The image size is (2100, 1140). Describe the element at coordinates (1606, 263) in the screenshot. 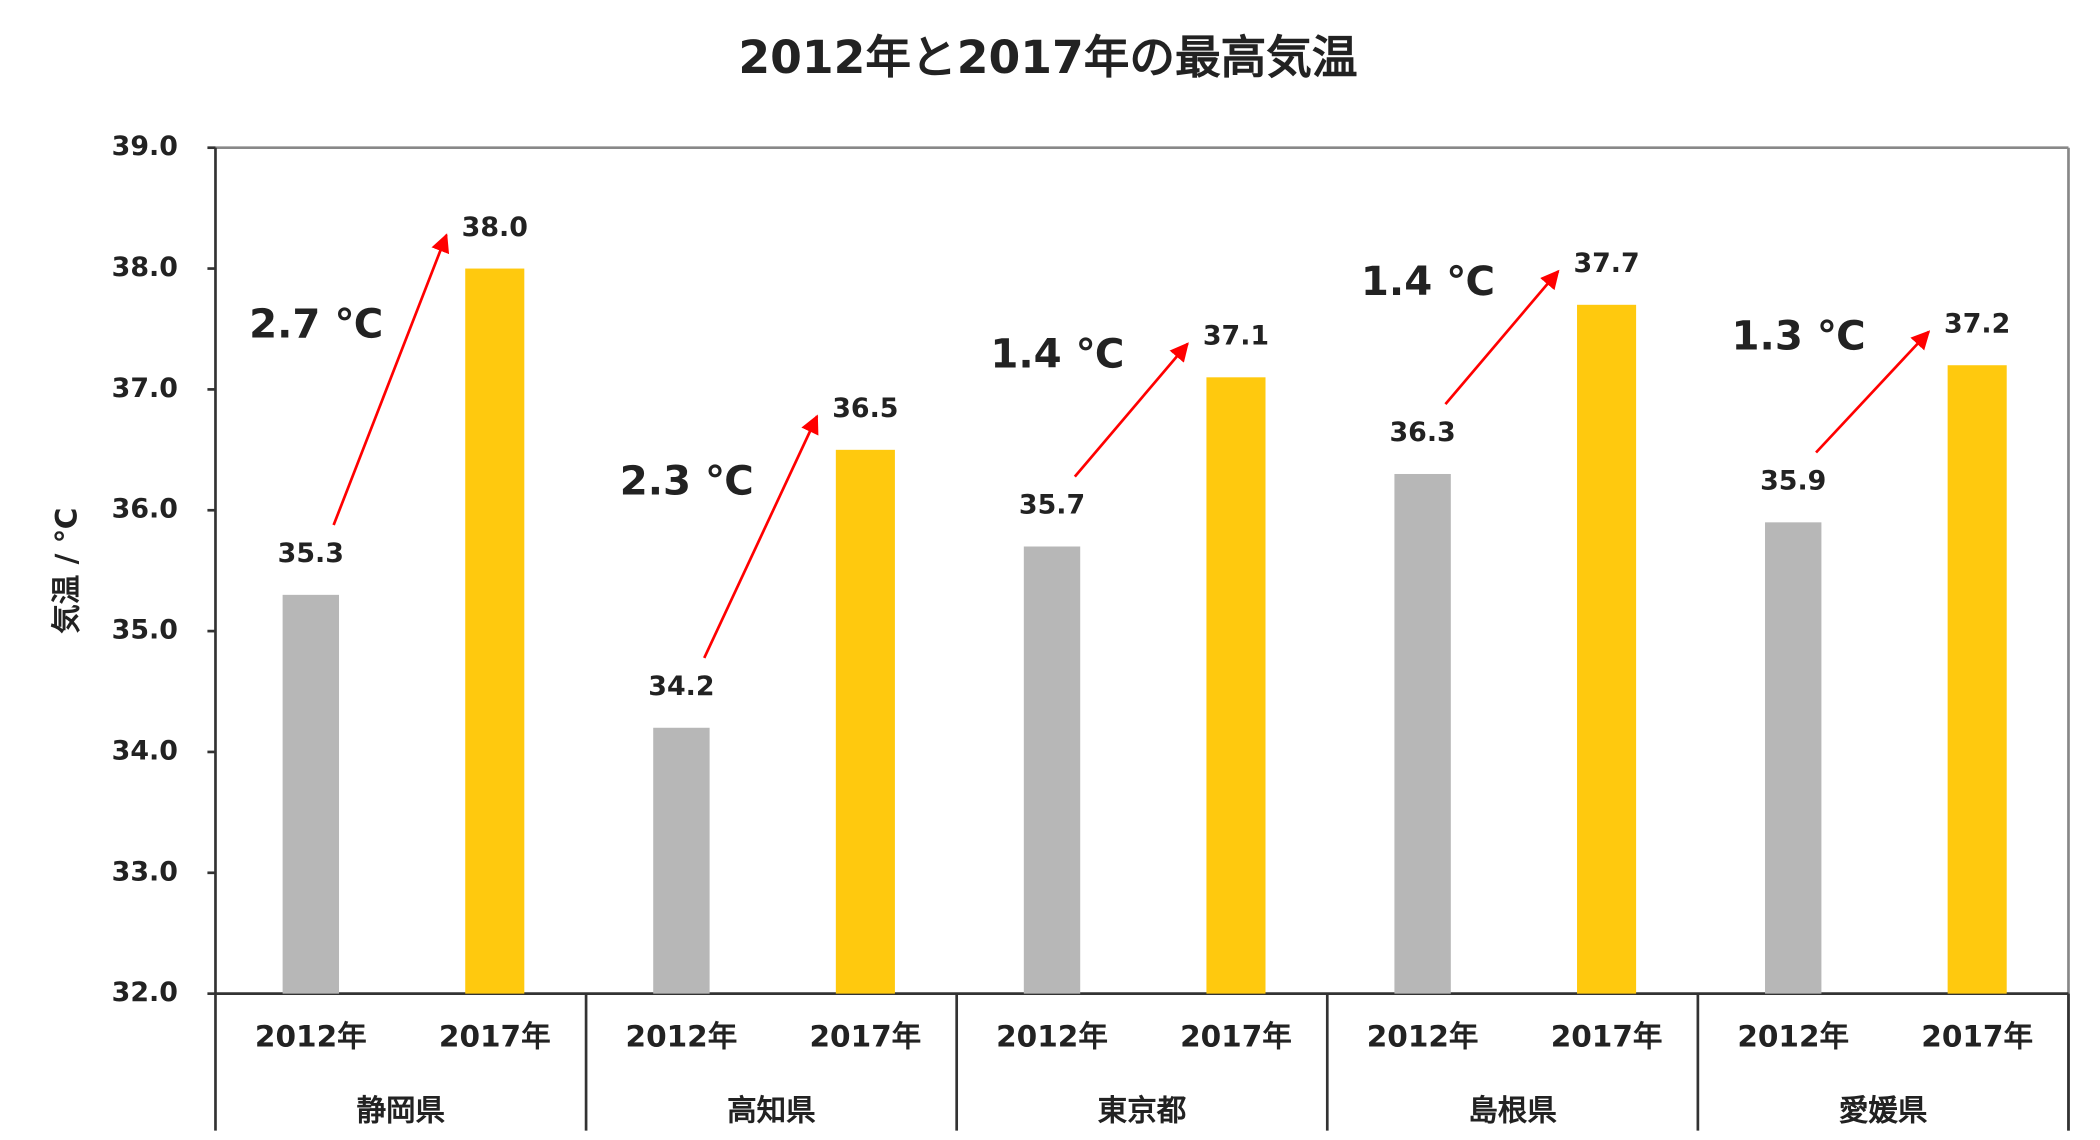

I see `value-label: 37.7` at that location.